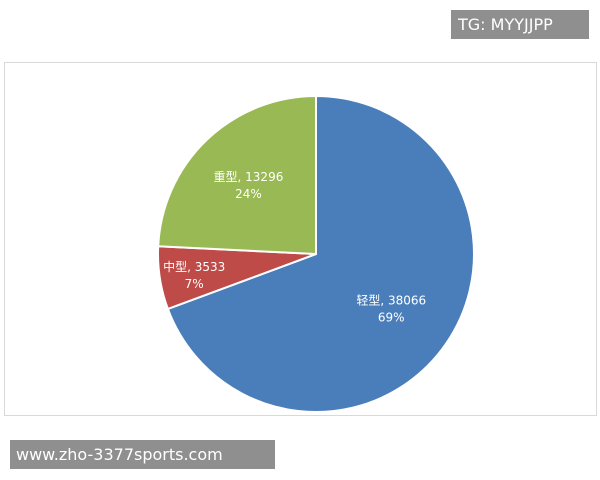 The height and width of the screenshot is (480, 600). I want to click on slice-percent-2: 24%, so click(248, 194).